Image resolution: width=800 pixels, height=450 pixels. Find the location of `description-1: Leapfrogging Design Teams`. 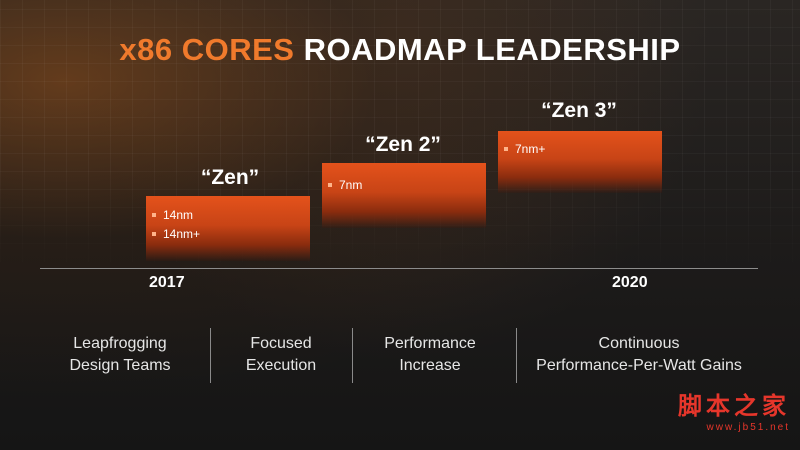

description-1: Leapfrogging Design Teams is located at coordinates (120, 355).